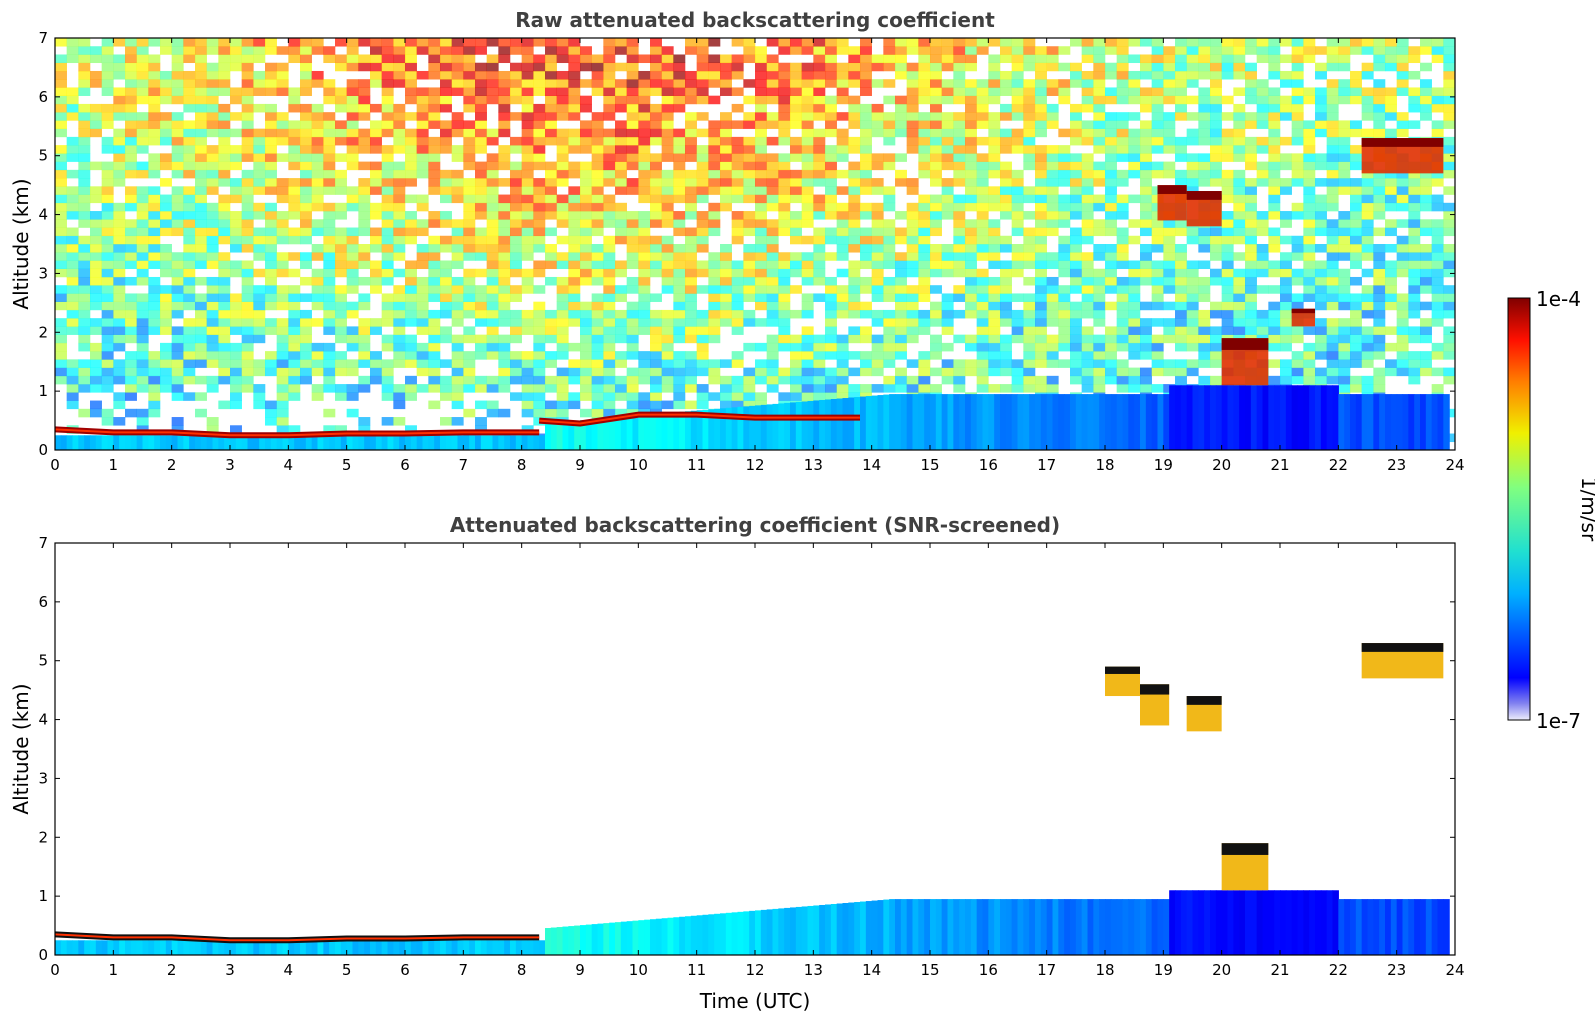 Image resolution: width=1595 pixels, height=1020 pixels. What do you see at coordinates (43, 273) in the screenshot?
I see `y-tick-label: 3` at bounding box center [43, 273].